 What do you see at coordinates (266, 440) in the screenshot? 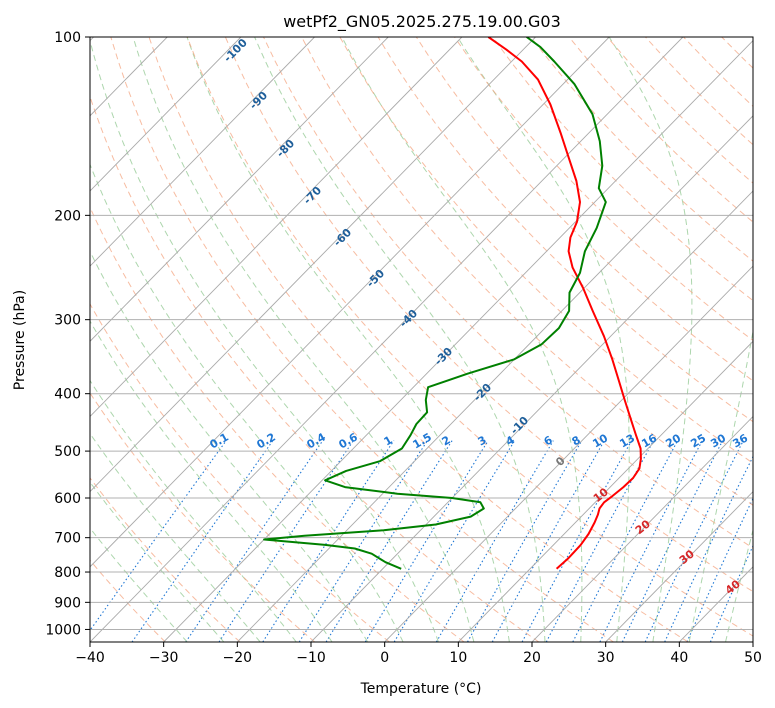
I see `mixing-ratio-label: 0.2` at bounding box center [266, 440].